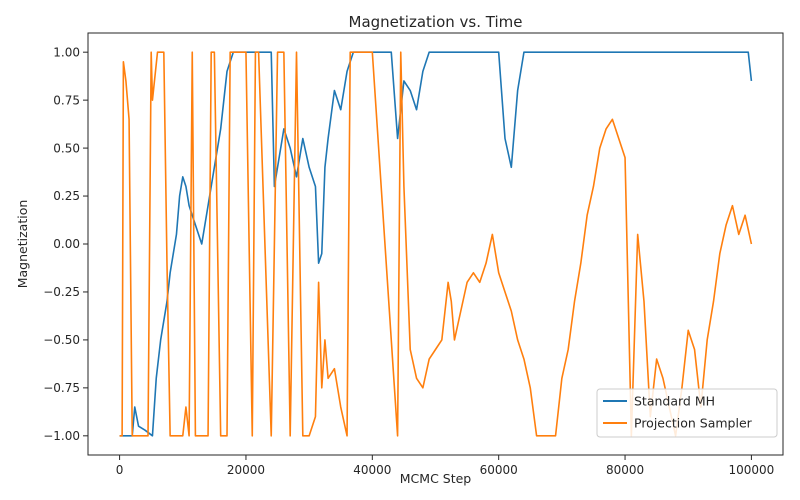 This screenshot has height=500, width=800. Describe the element at coordinates (66, 148) in the screenshot. I see `y-tick-label: 0.50` at that location.